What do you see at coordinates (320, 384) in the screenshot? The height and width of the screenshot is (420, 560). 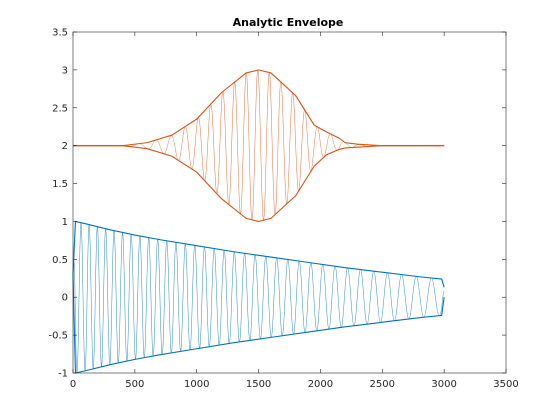 I see `x-tick-label: 2000` at bounding box center [320, 384].